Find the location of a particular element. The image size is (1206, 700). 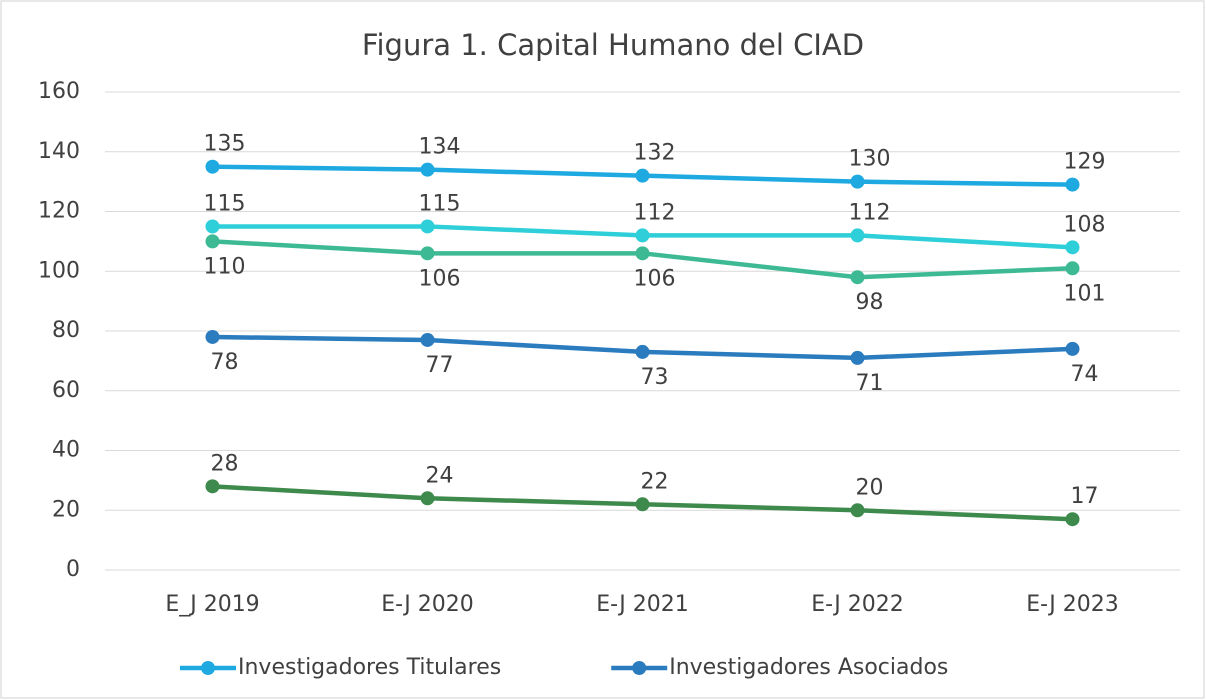

data-label: 24 is located at coordinates (440, 475).